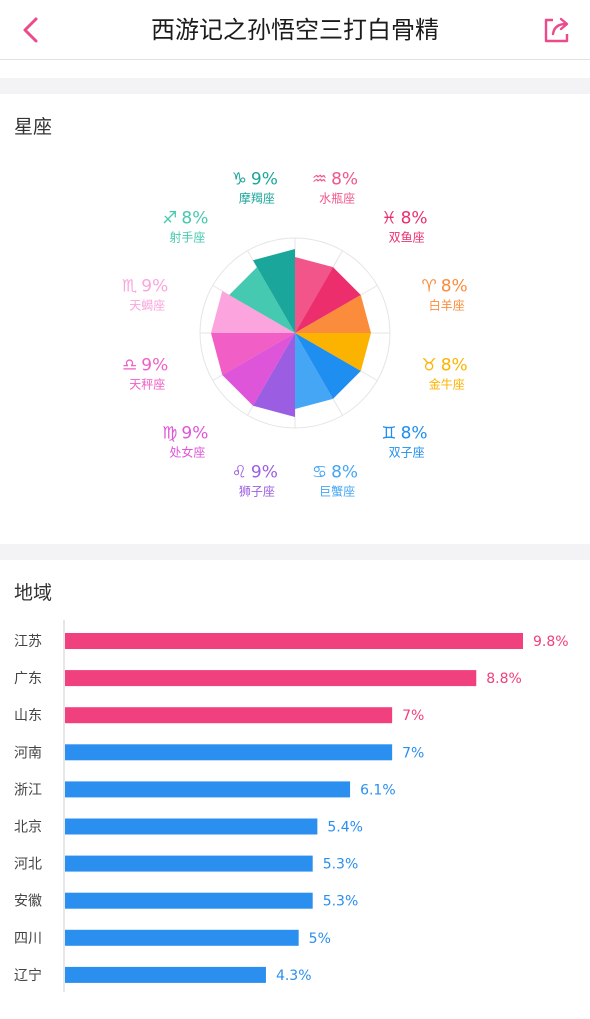  Describe the element at coordinates (319, 473) in the screenshot. I see `zodiac-symbol-icon: ♋` at that location.